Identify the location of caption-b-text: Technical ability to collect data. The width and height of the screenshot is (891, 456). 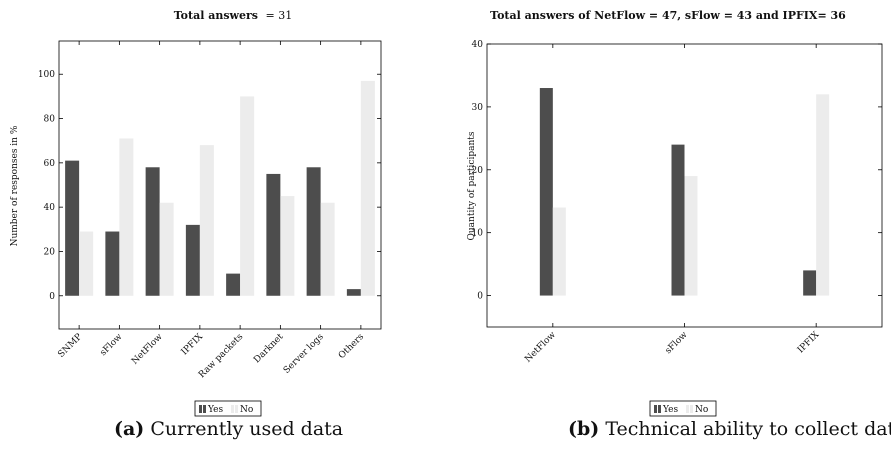
(748, 429).